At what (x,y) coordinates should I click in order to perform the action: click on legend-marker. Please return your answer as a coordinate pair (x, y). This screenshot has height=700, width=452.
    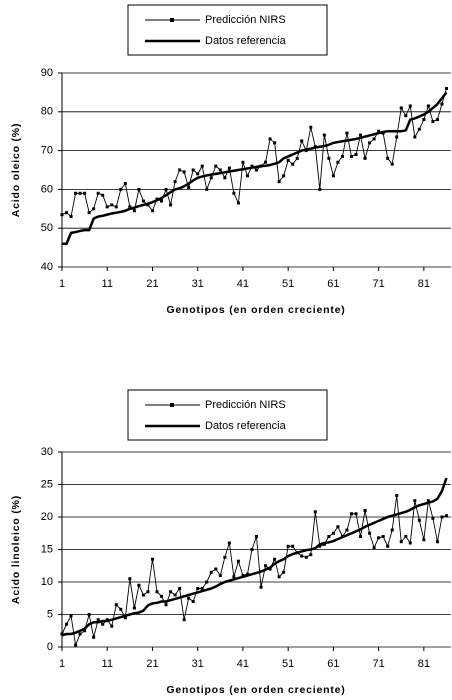
    Looking at the image, I should click on (172, 405).